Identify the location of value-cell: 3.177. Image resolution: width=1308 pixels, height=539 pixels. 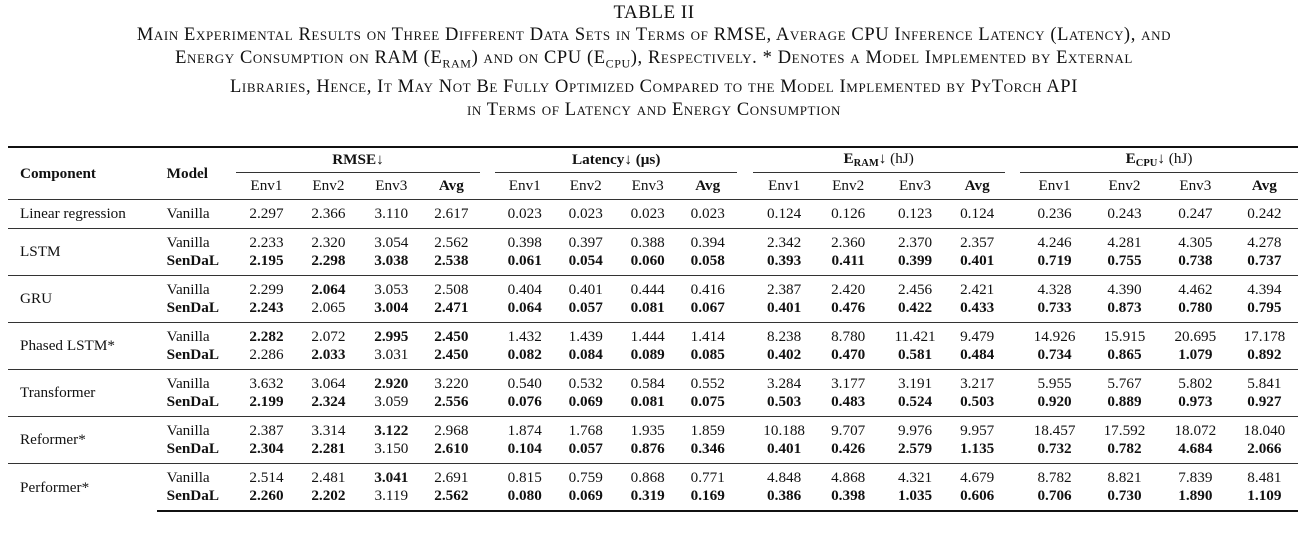
(848, 381).